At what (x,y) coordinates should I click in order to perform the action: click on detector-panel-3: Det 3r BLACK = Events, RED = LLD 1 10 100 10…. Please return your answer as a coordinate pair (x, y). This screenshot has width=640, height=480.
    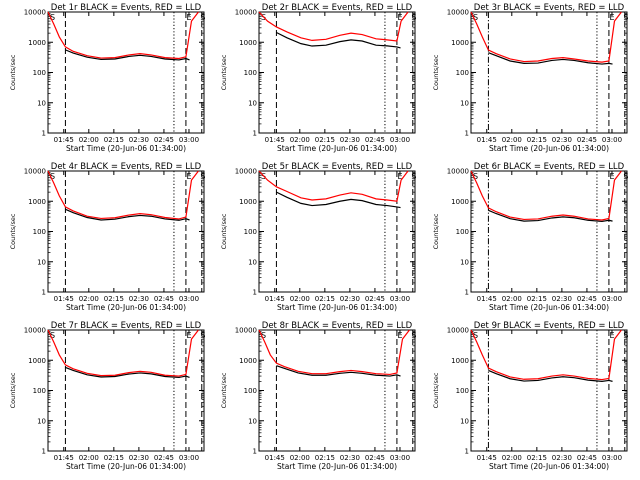
    Looking at the image, I should click on (530, 78).